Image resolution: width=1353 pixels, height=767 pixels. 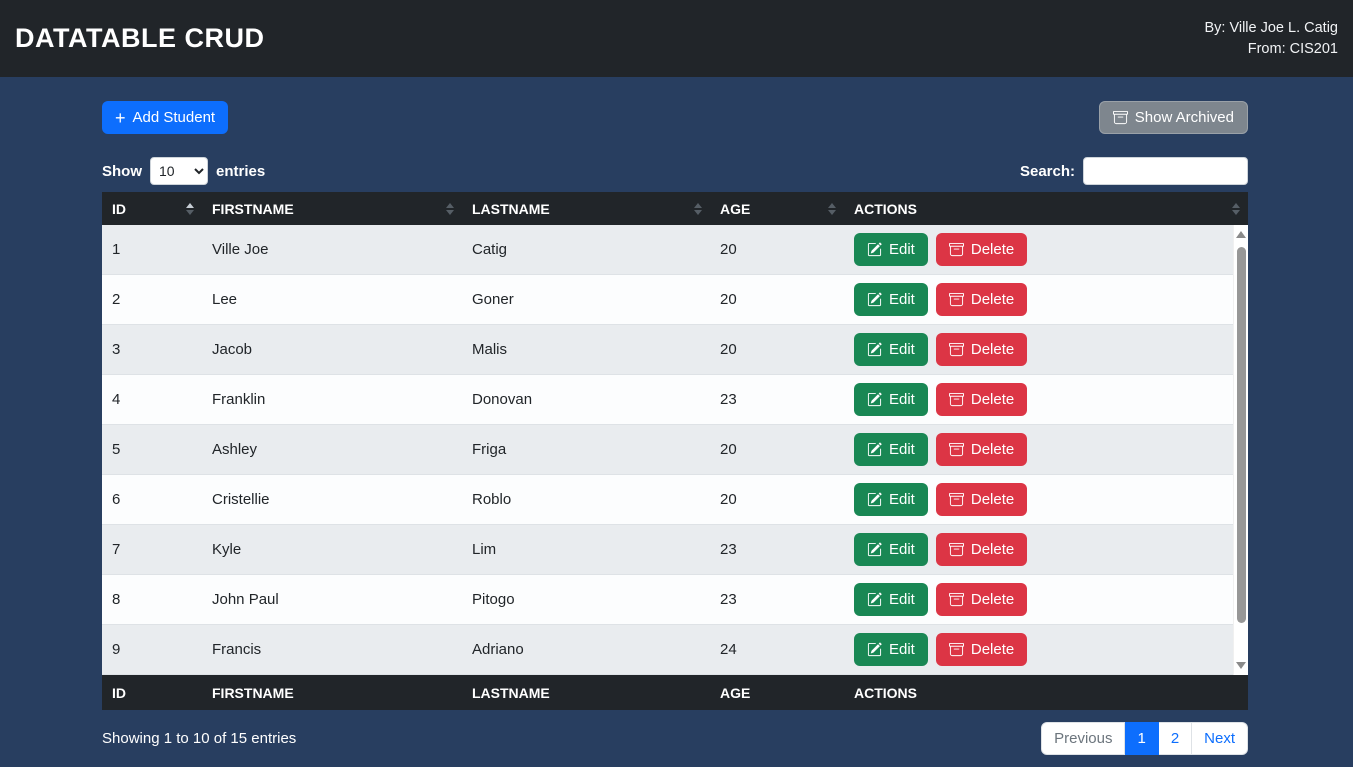 I want to click on table-footer-row: ID FIRSTNAME LASTNAME AGE ACTIONS, so click(x=675, y=692).